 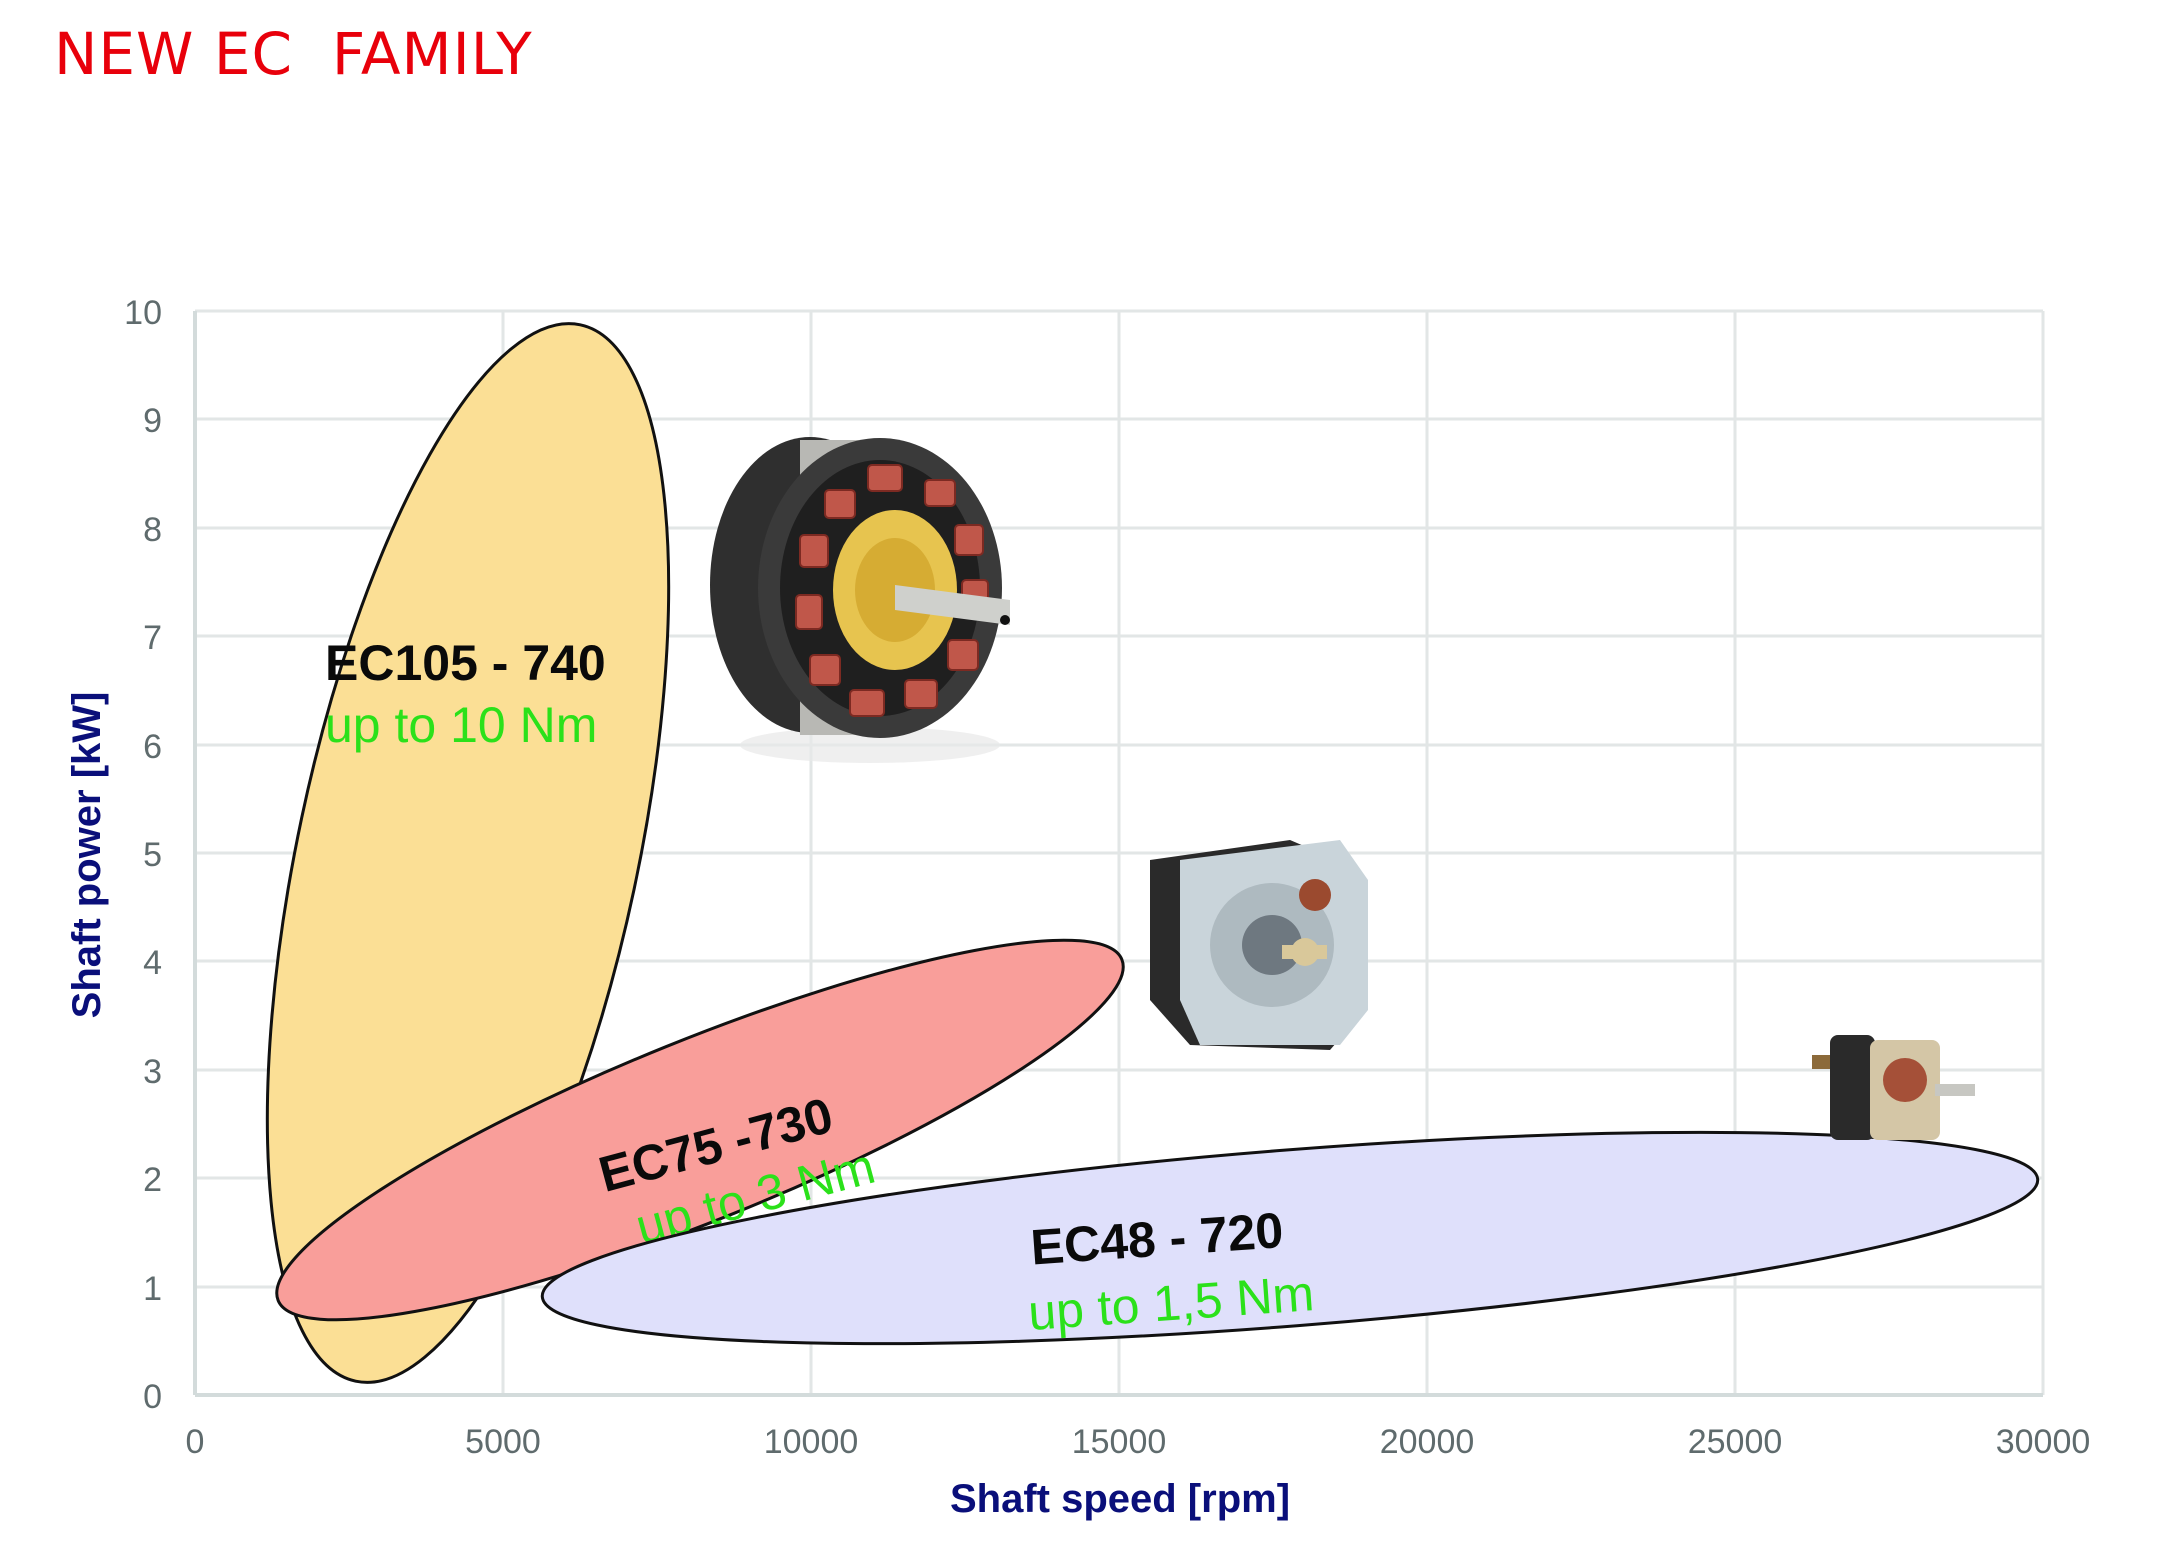 What do you see at coordinates (1735, 1442) in the screenshot?
I see `svg-text: 25000` at bounding box center [1735, 1442].